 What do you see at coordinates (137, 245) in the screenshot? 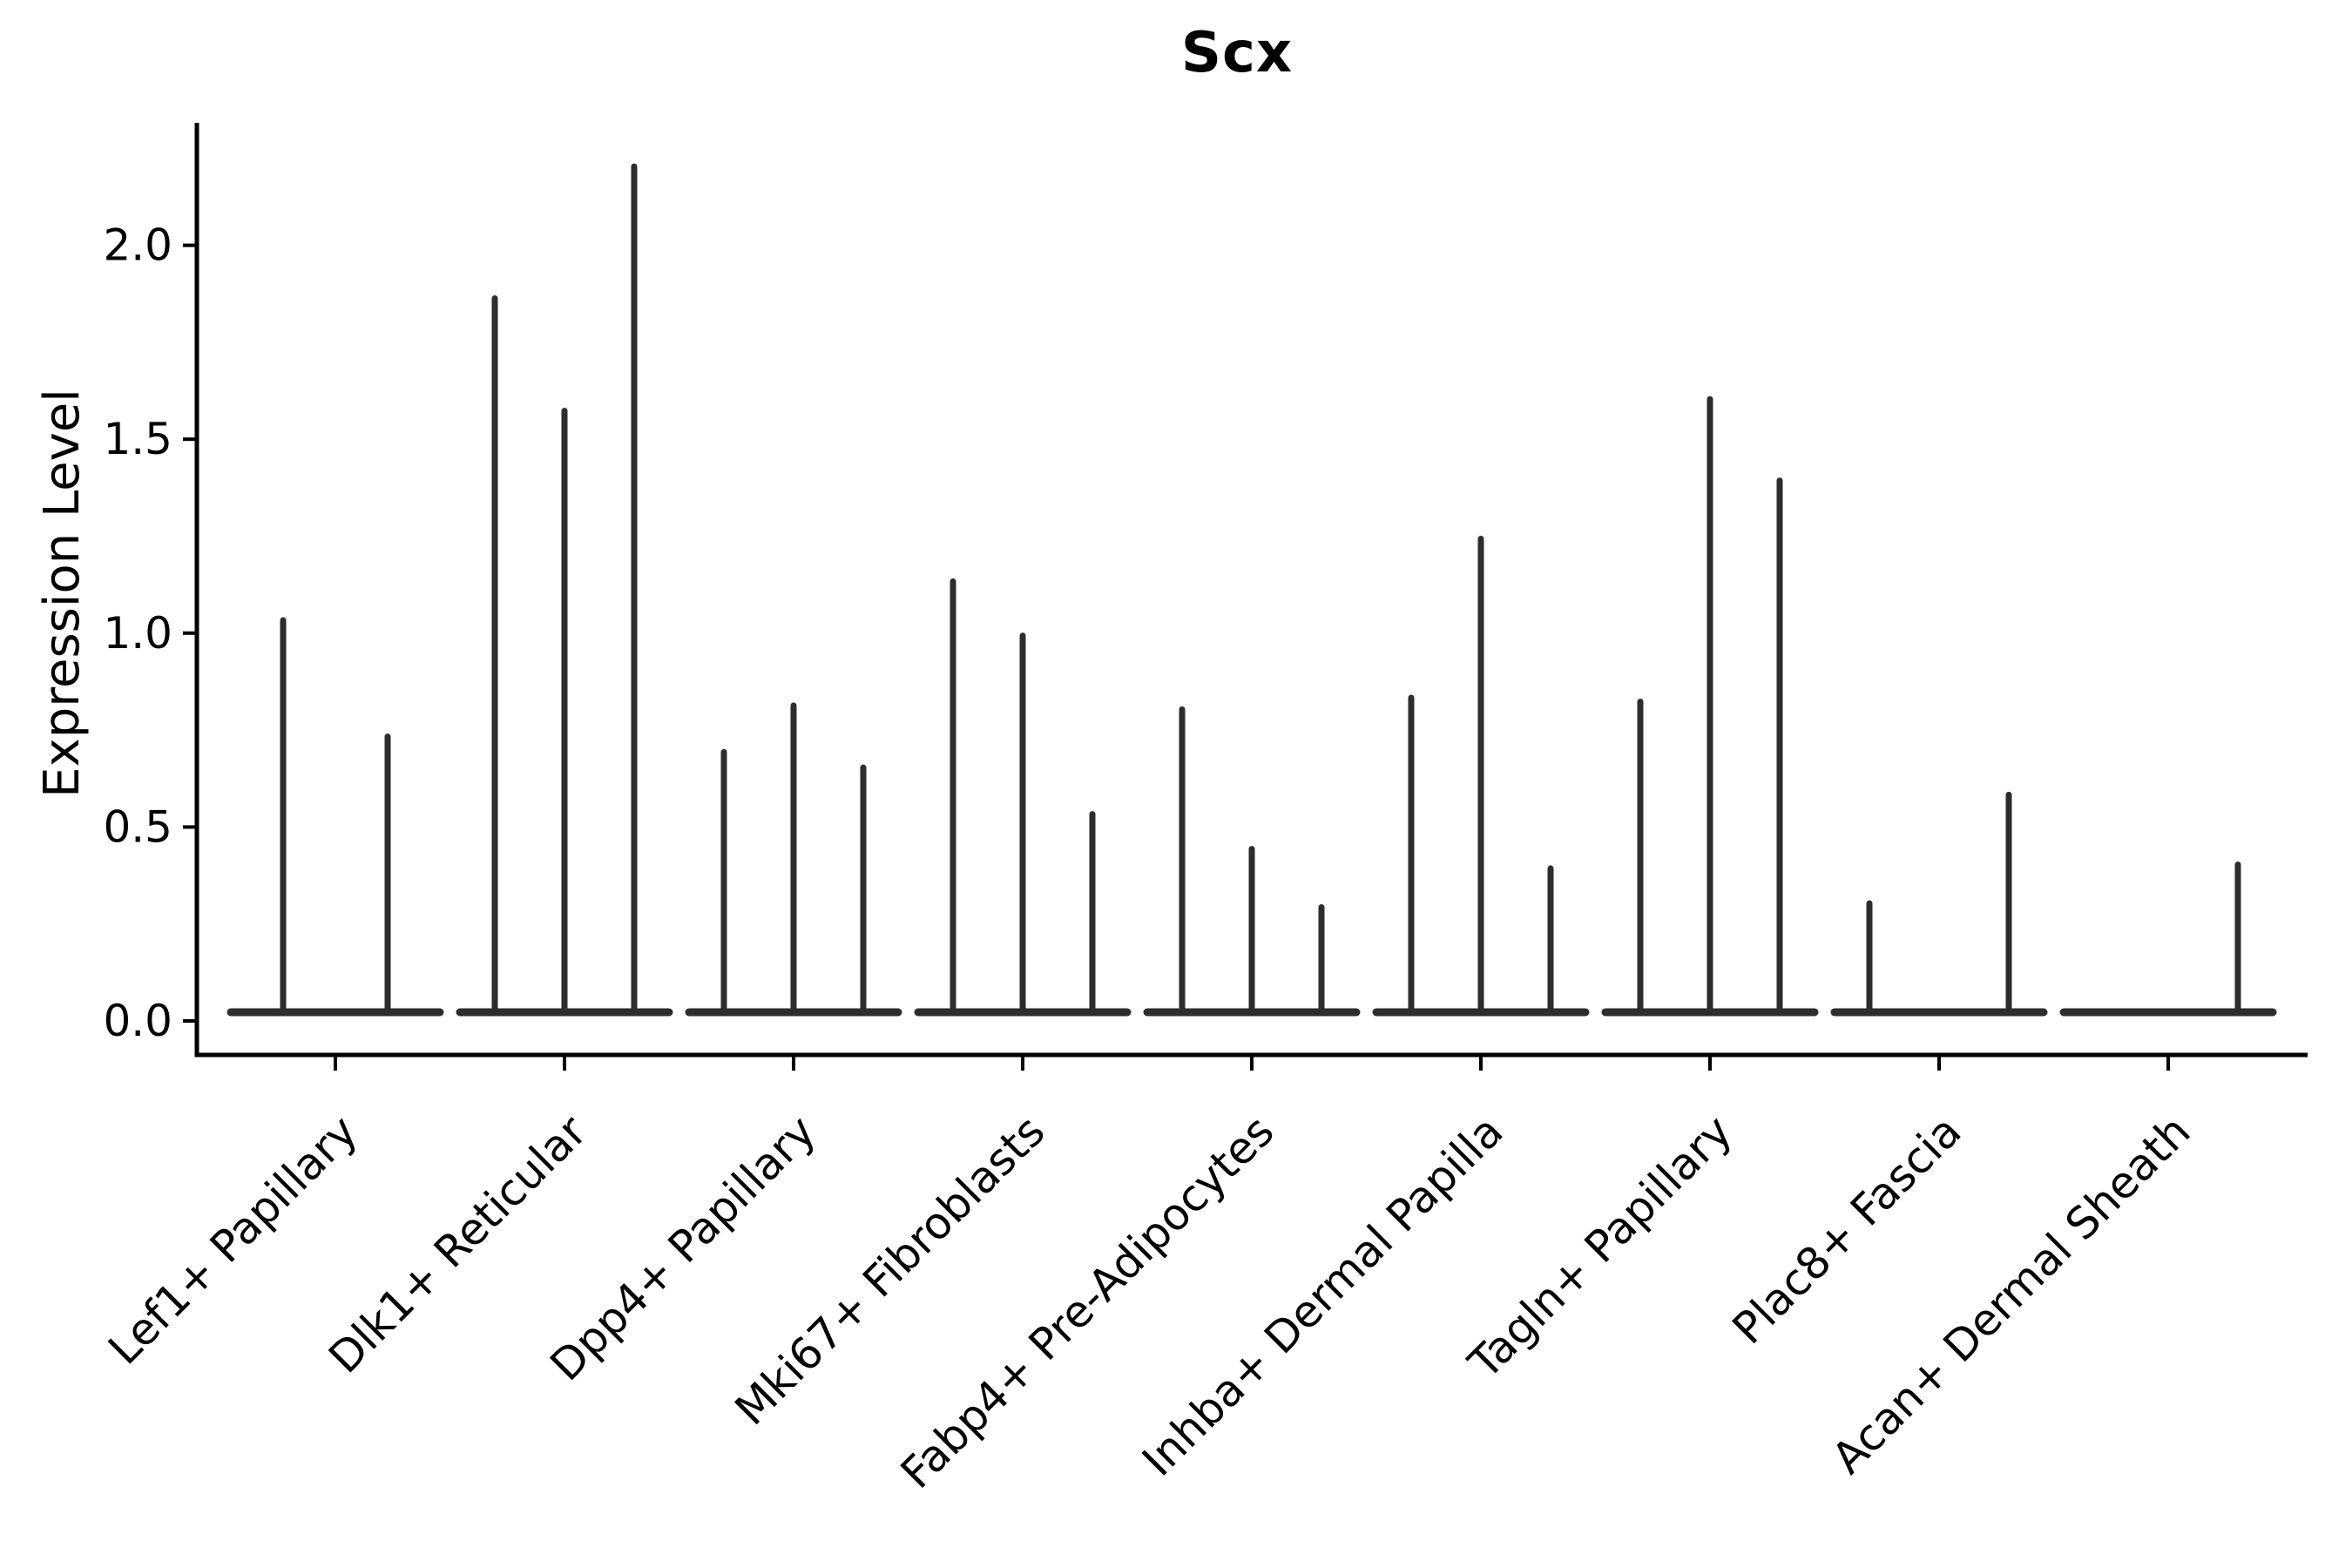
I see `y-tick-label: 2.0` at bounding box center [137, 245].